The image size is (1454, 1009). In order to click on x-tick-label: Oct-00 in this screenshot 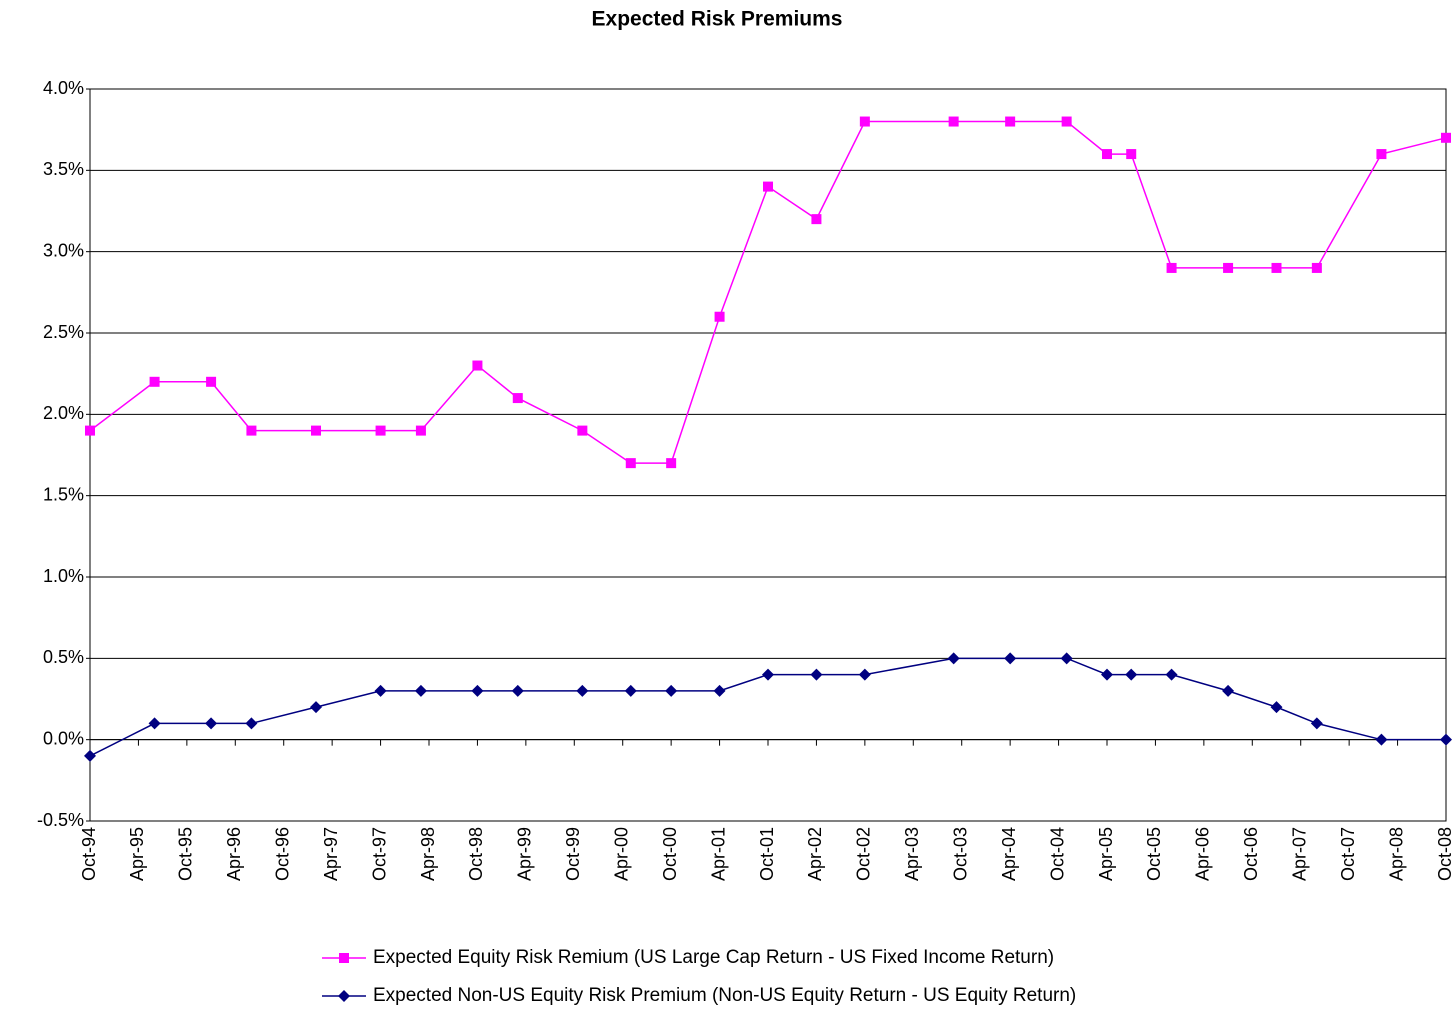, I will do `click(670, 854)`.